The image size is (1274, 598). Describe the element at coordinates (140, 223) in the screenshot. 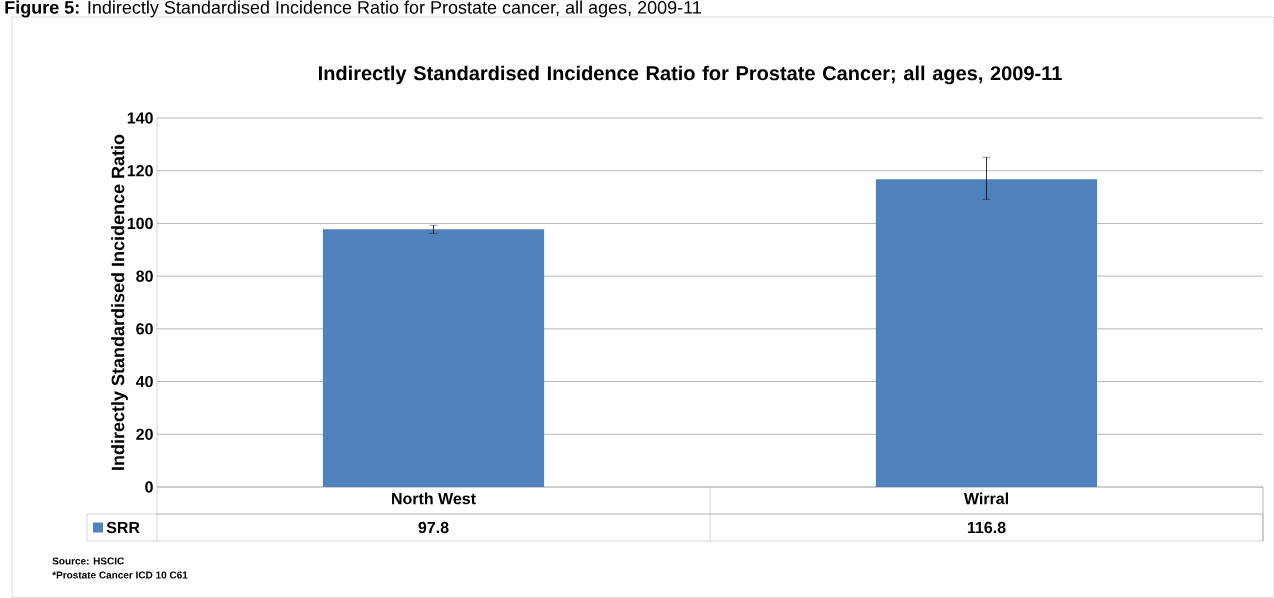

I see `y-tick-label: 100` at that location.